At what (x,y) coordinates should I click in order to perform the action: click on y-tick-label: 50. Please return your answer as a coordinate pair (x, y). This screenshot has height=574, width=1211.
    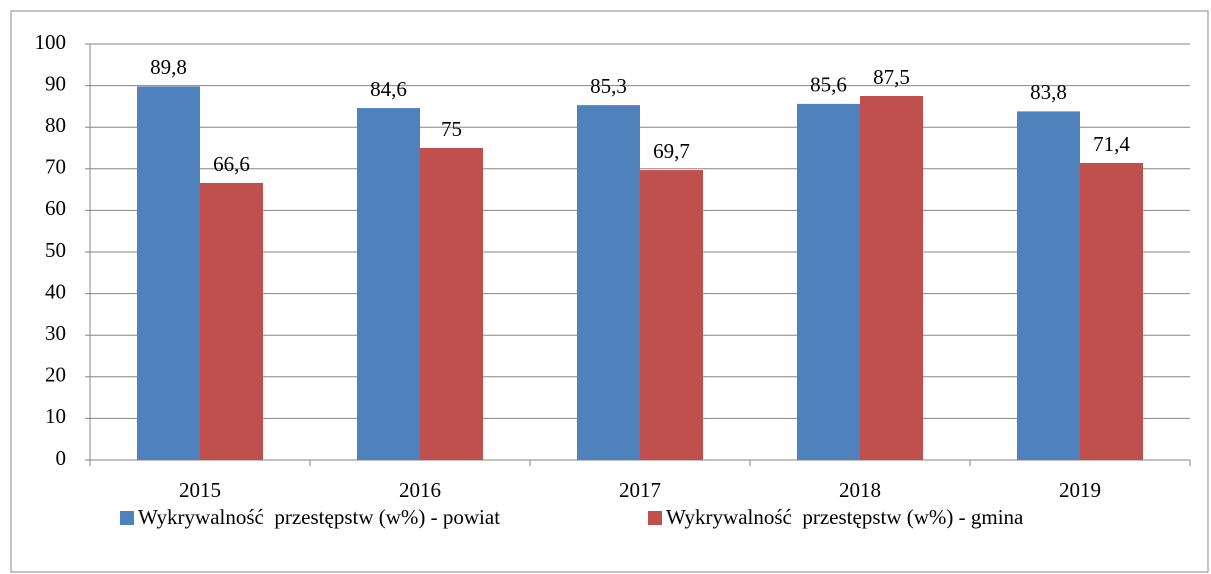
    Looking at the image, I should click on (55, 250).